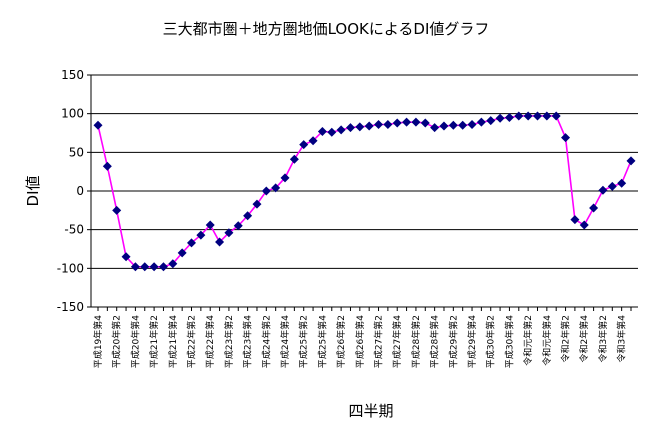 This screenshot has width=652, height=434. What do you see at coordinates (472, 341) in the screenshot?
I see `x-tick-label: 平成29年第4` at bounding box center [472, 341].